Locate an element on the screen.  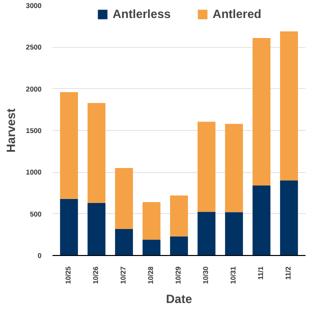
y-axis-title: Harvest is located at coordinates (11, 130).